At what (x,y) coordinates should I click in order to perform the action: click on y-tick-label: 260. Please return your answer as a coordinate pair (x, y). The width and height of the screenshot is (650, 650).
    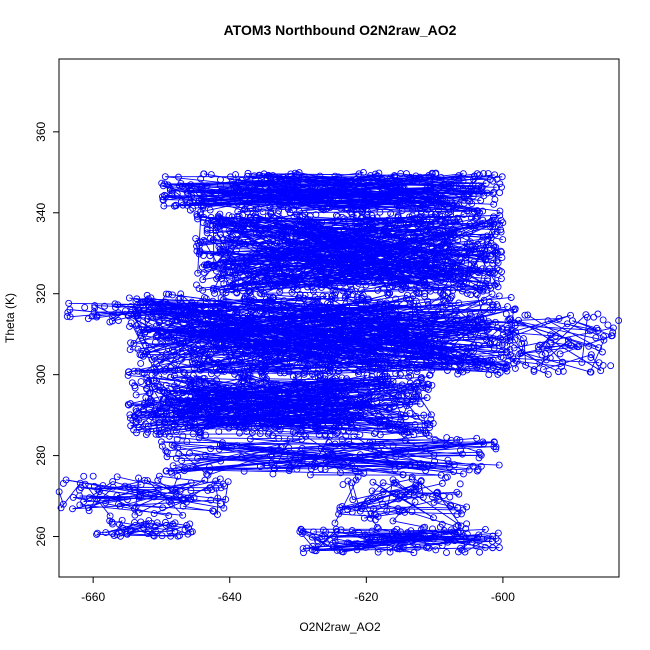
    Looking at the image, I should click on (41, 536).